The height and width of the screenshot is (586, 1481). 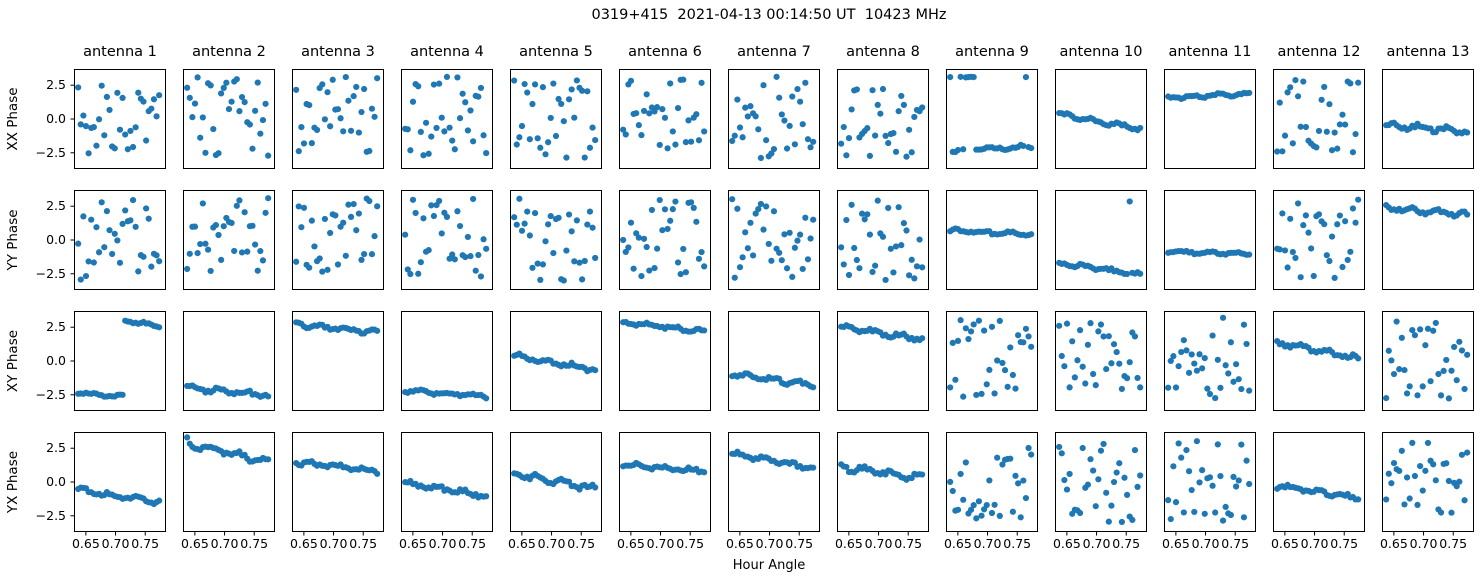 What do you see at coordinates (338, 52) in the screenshot?
I see `column-title-antenna-3: antenna 3` at bounding box center [338, 52].